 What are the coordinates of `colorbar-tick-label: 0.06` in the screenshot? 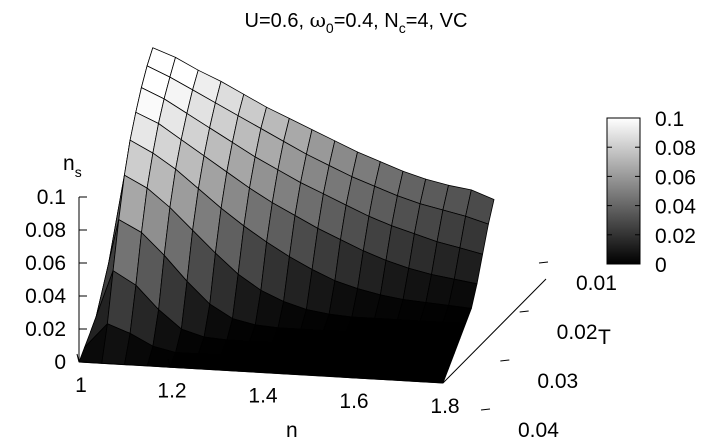 It's located at (675, 177).